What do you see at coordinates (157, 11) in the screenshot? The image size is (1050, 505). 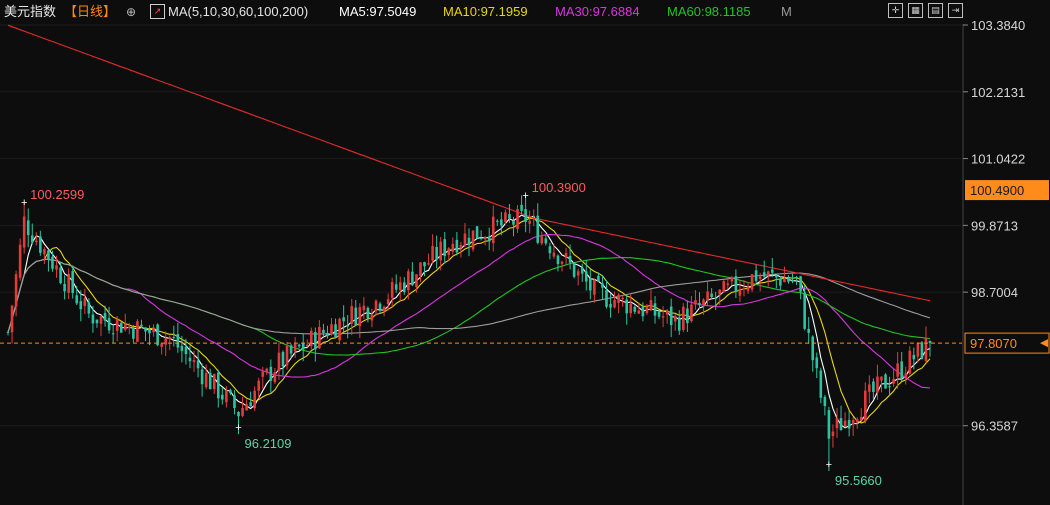 I see `indicator-icon: ↗` at bounding box center [157, 11].